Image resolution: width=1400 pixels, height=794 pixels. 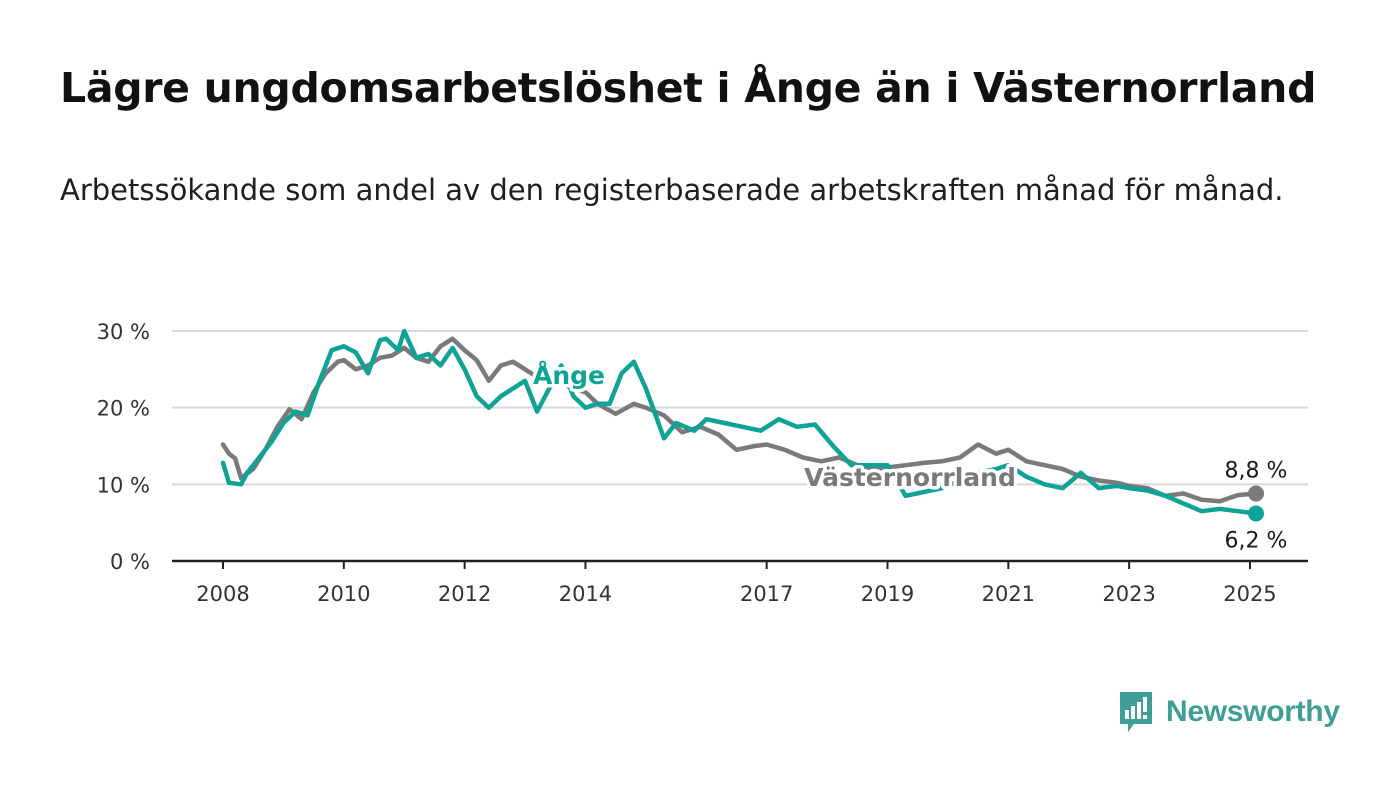 I want to click on y-axis-tick-labels: 0 % 10 % 20 % 30 %, so click(x=123, y=447).